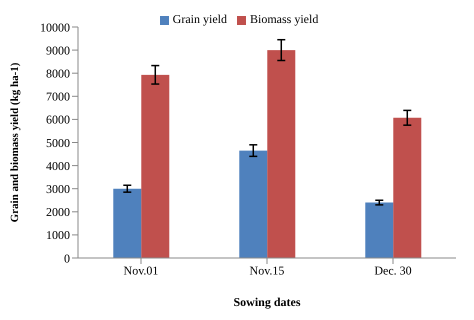 This screenshot has height=320, width=474. What do you see at coordinates (199, 19) in the screenshot?
I see `legend-label: Grain yield` at bounding box center [199, 19].